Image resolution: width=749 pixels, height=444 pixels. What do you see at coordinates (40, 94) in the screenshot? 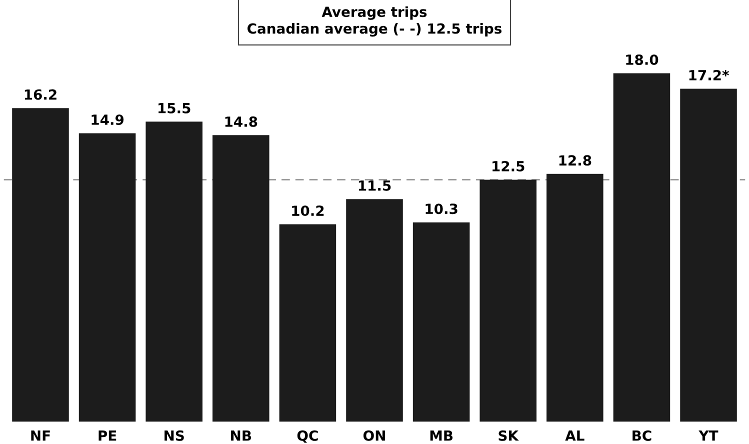
I see `data-label: 16.2` at bounding box center [40, 94].